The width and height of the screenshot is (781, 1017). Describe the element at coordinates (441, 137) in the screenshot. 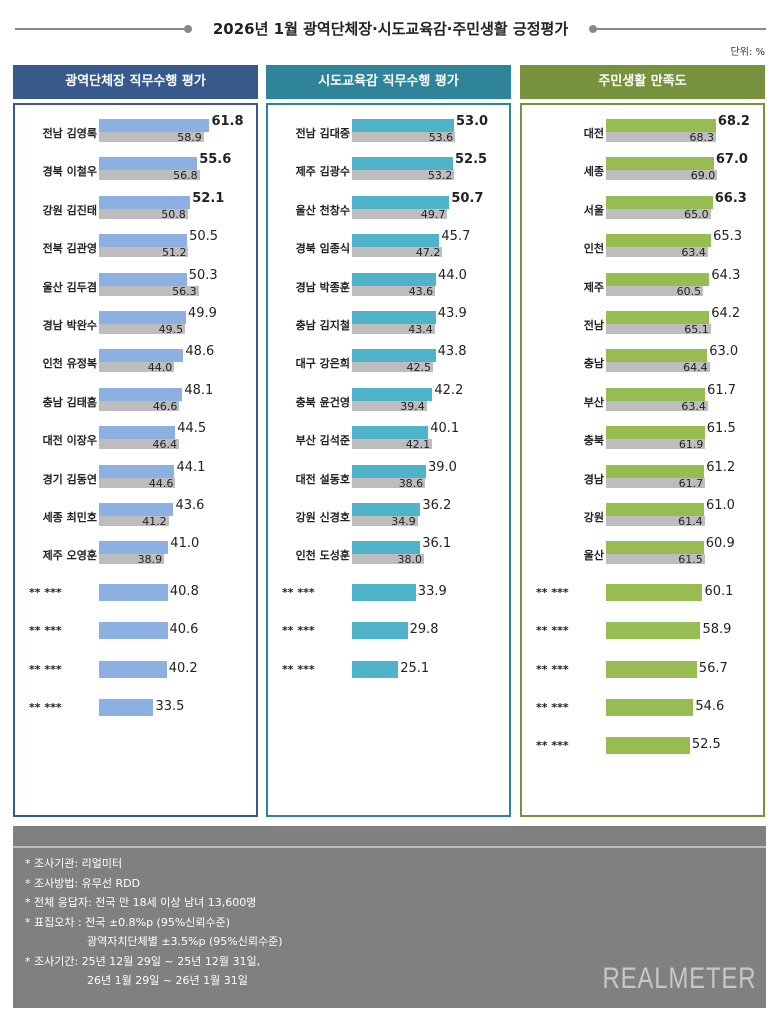

I see `previous-value: 53.6` at that location.